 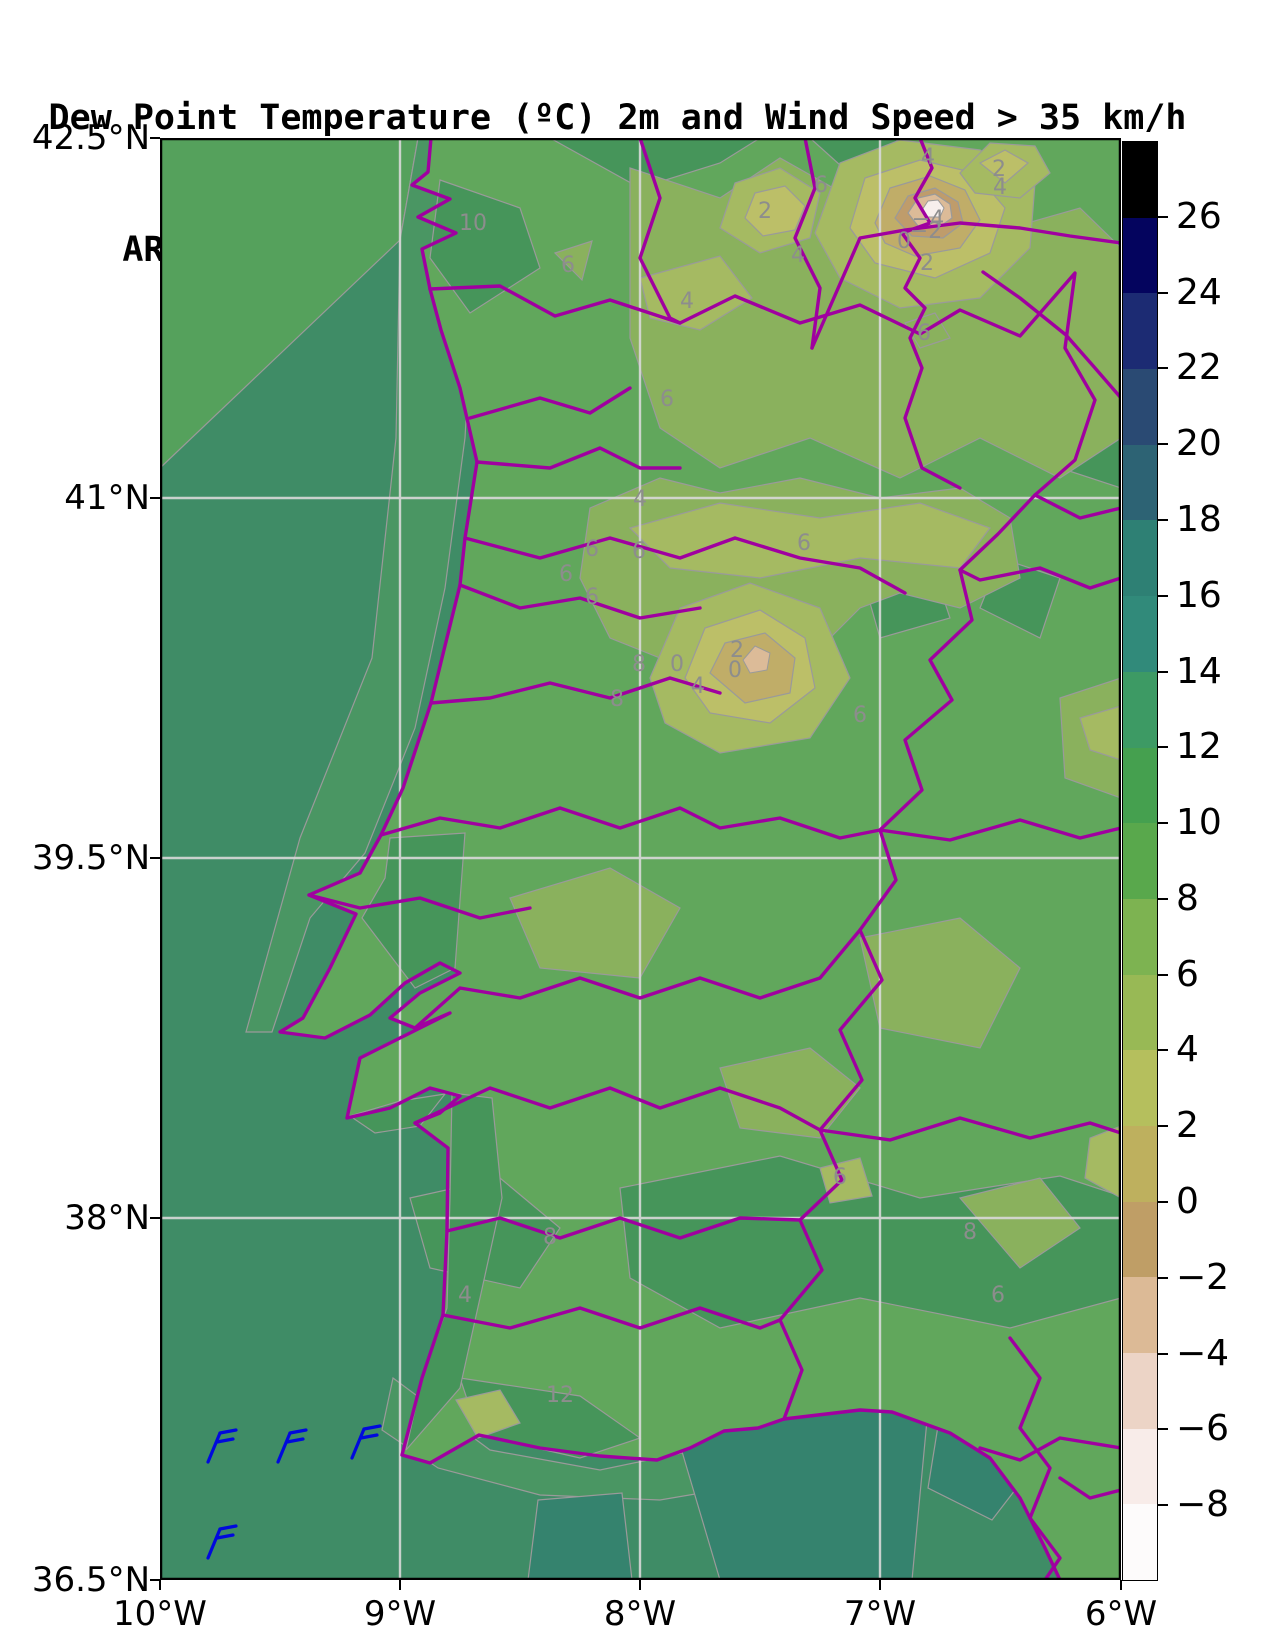 I want to click on khaki-spot-topcenter, so click(x=770, y=210).